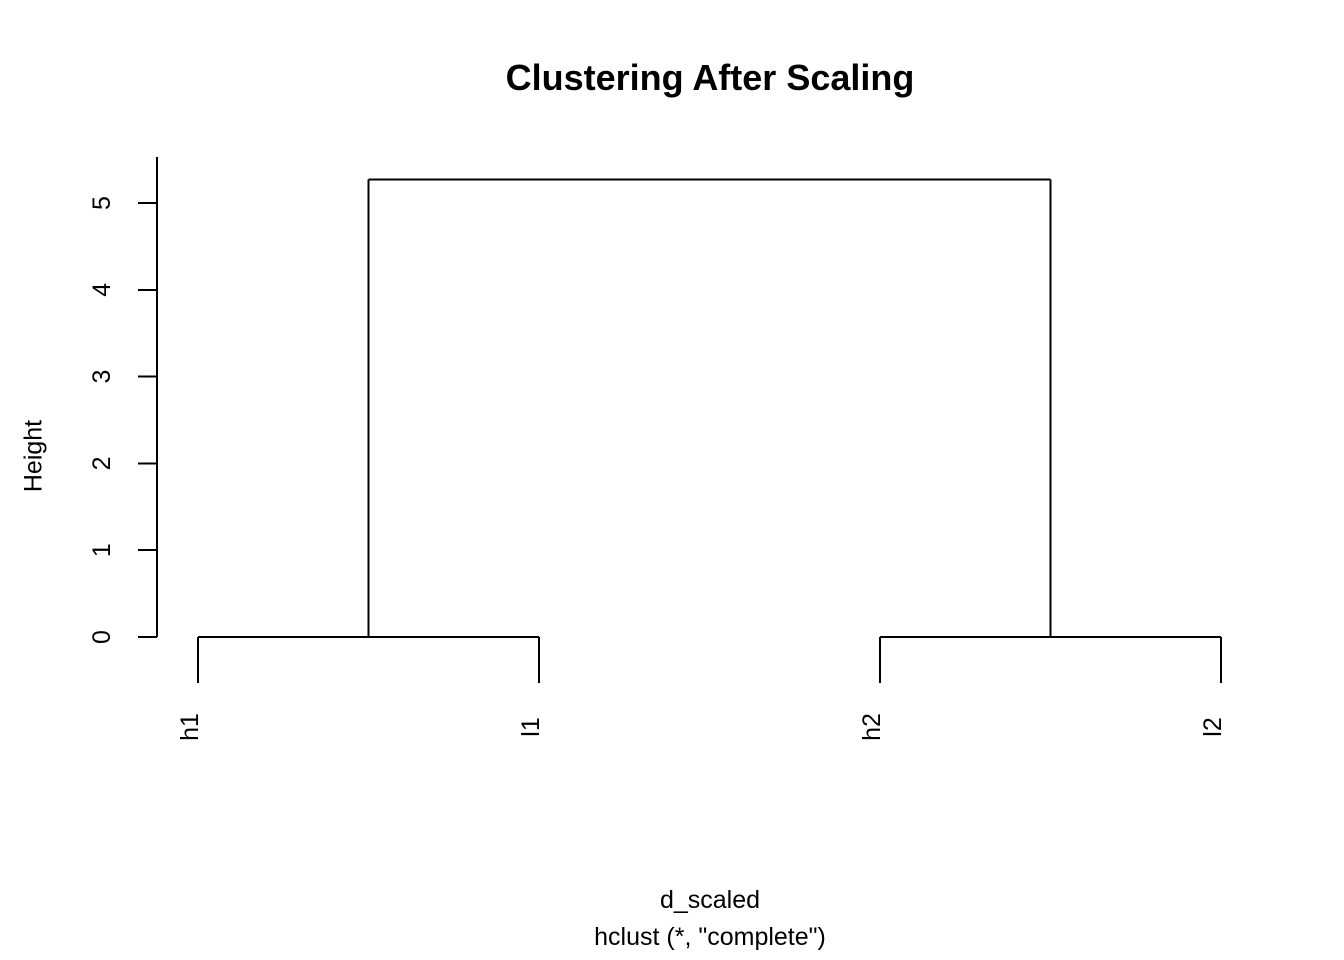 The height and width of the screenshot is (960, 1344). What do you see at coordinates (102, 550) in the screenshot?
I see `y-tick-label: 1` at bounding box center [102, 550].